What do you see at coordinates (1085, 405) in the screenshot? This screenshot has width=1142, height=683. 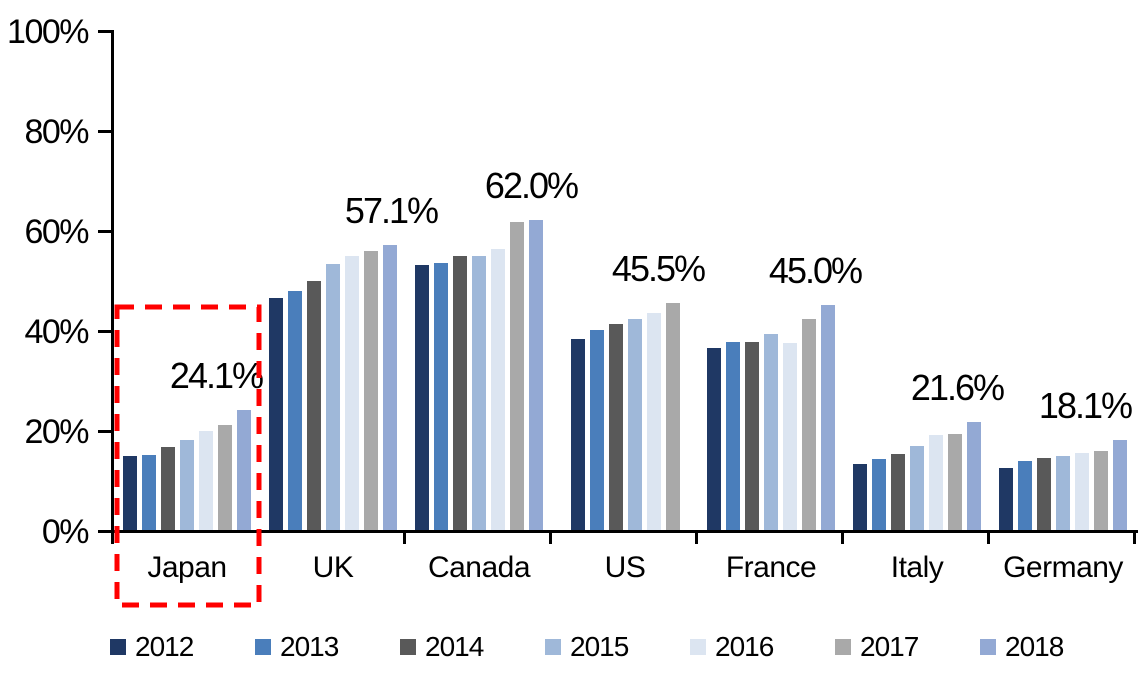 I see `data-label-germany: 18.1%` at bounding box center [1085, 405].